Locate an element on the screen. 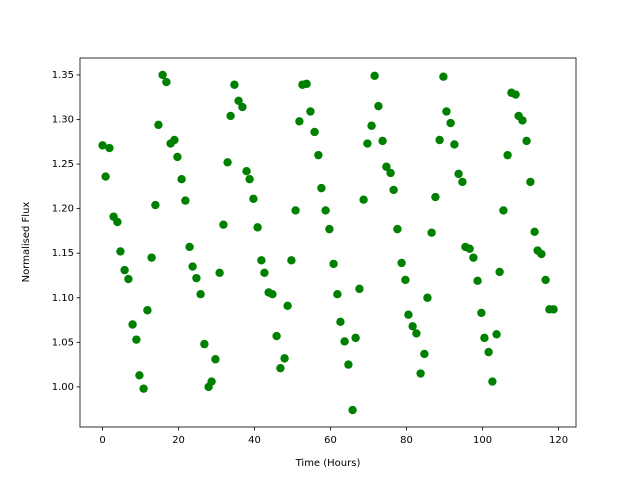 This screenshot has height=480, width=640. x-tick-label: 100 is located at coordinates (482, 440).